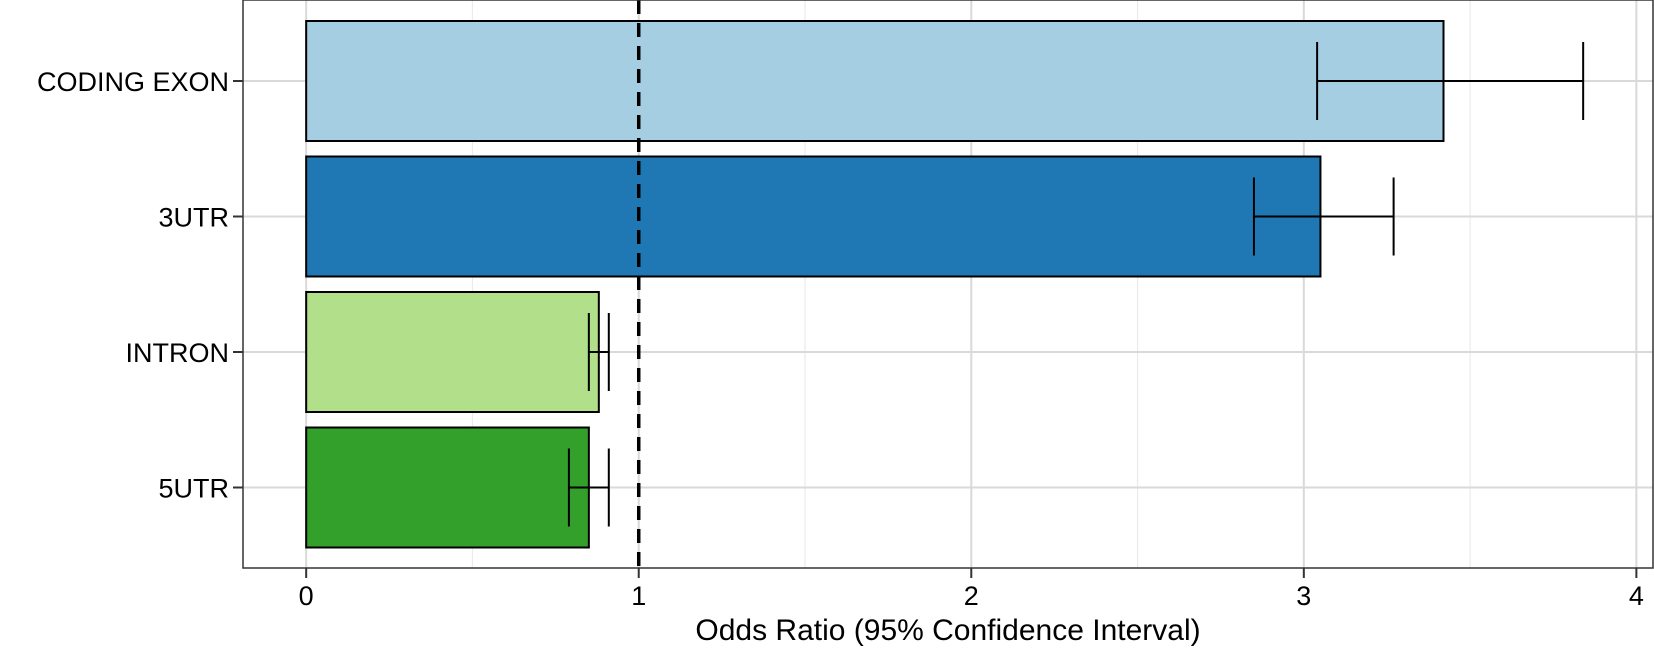 This screenshot has width=1654, height=653. Describe the element at coordinates (452, 352) in the screenshot. I see `bar-intron` at that location.